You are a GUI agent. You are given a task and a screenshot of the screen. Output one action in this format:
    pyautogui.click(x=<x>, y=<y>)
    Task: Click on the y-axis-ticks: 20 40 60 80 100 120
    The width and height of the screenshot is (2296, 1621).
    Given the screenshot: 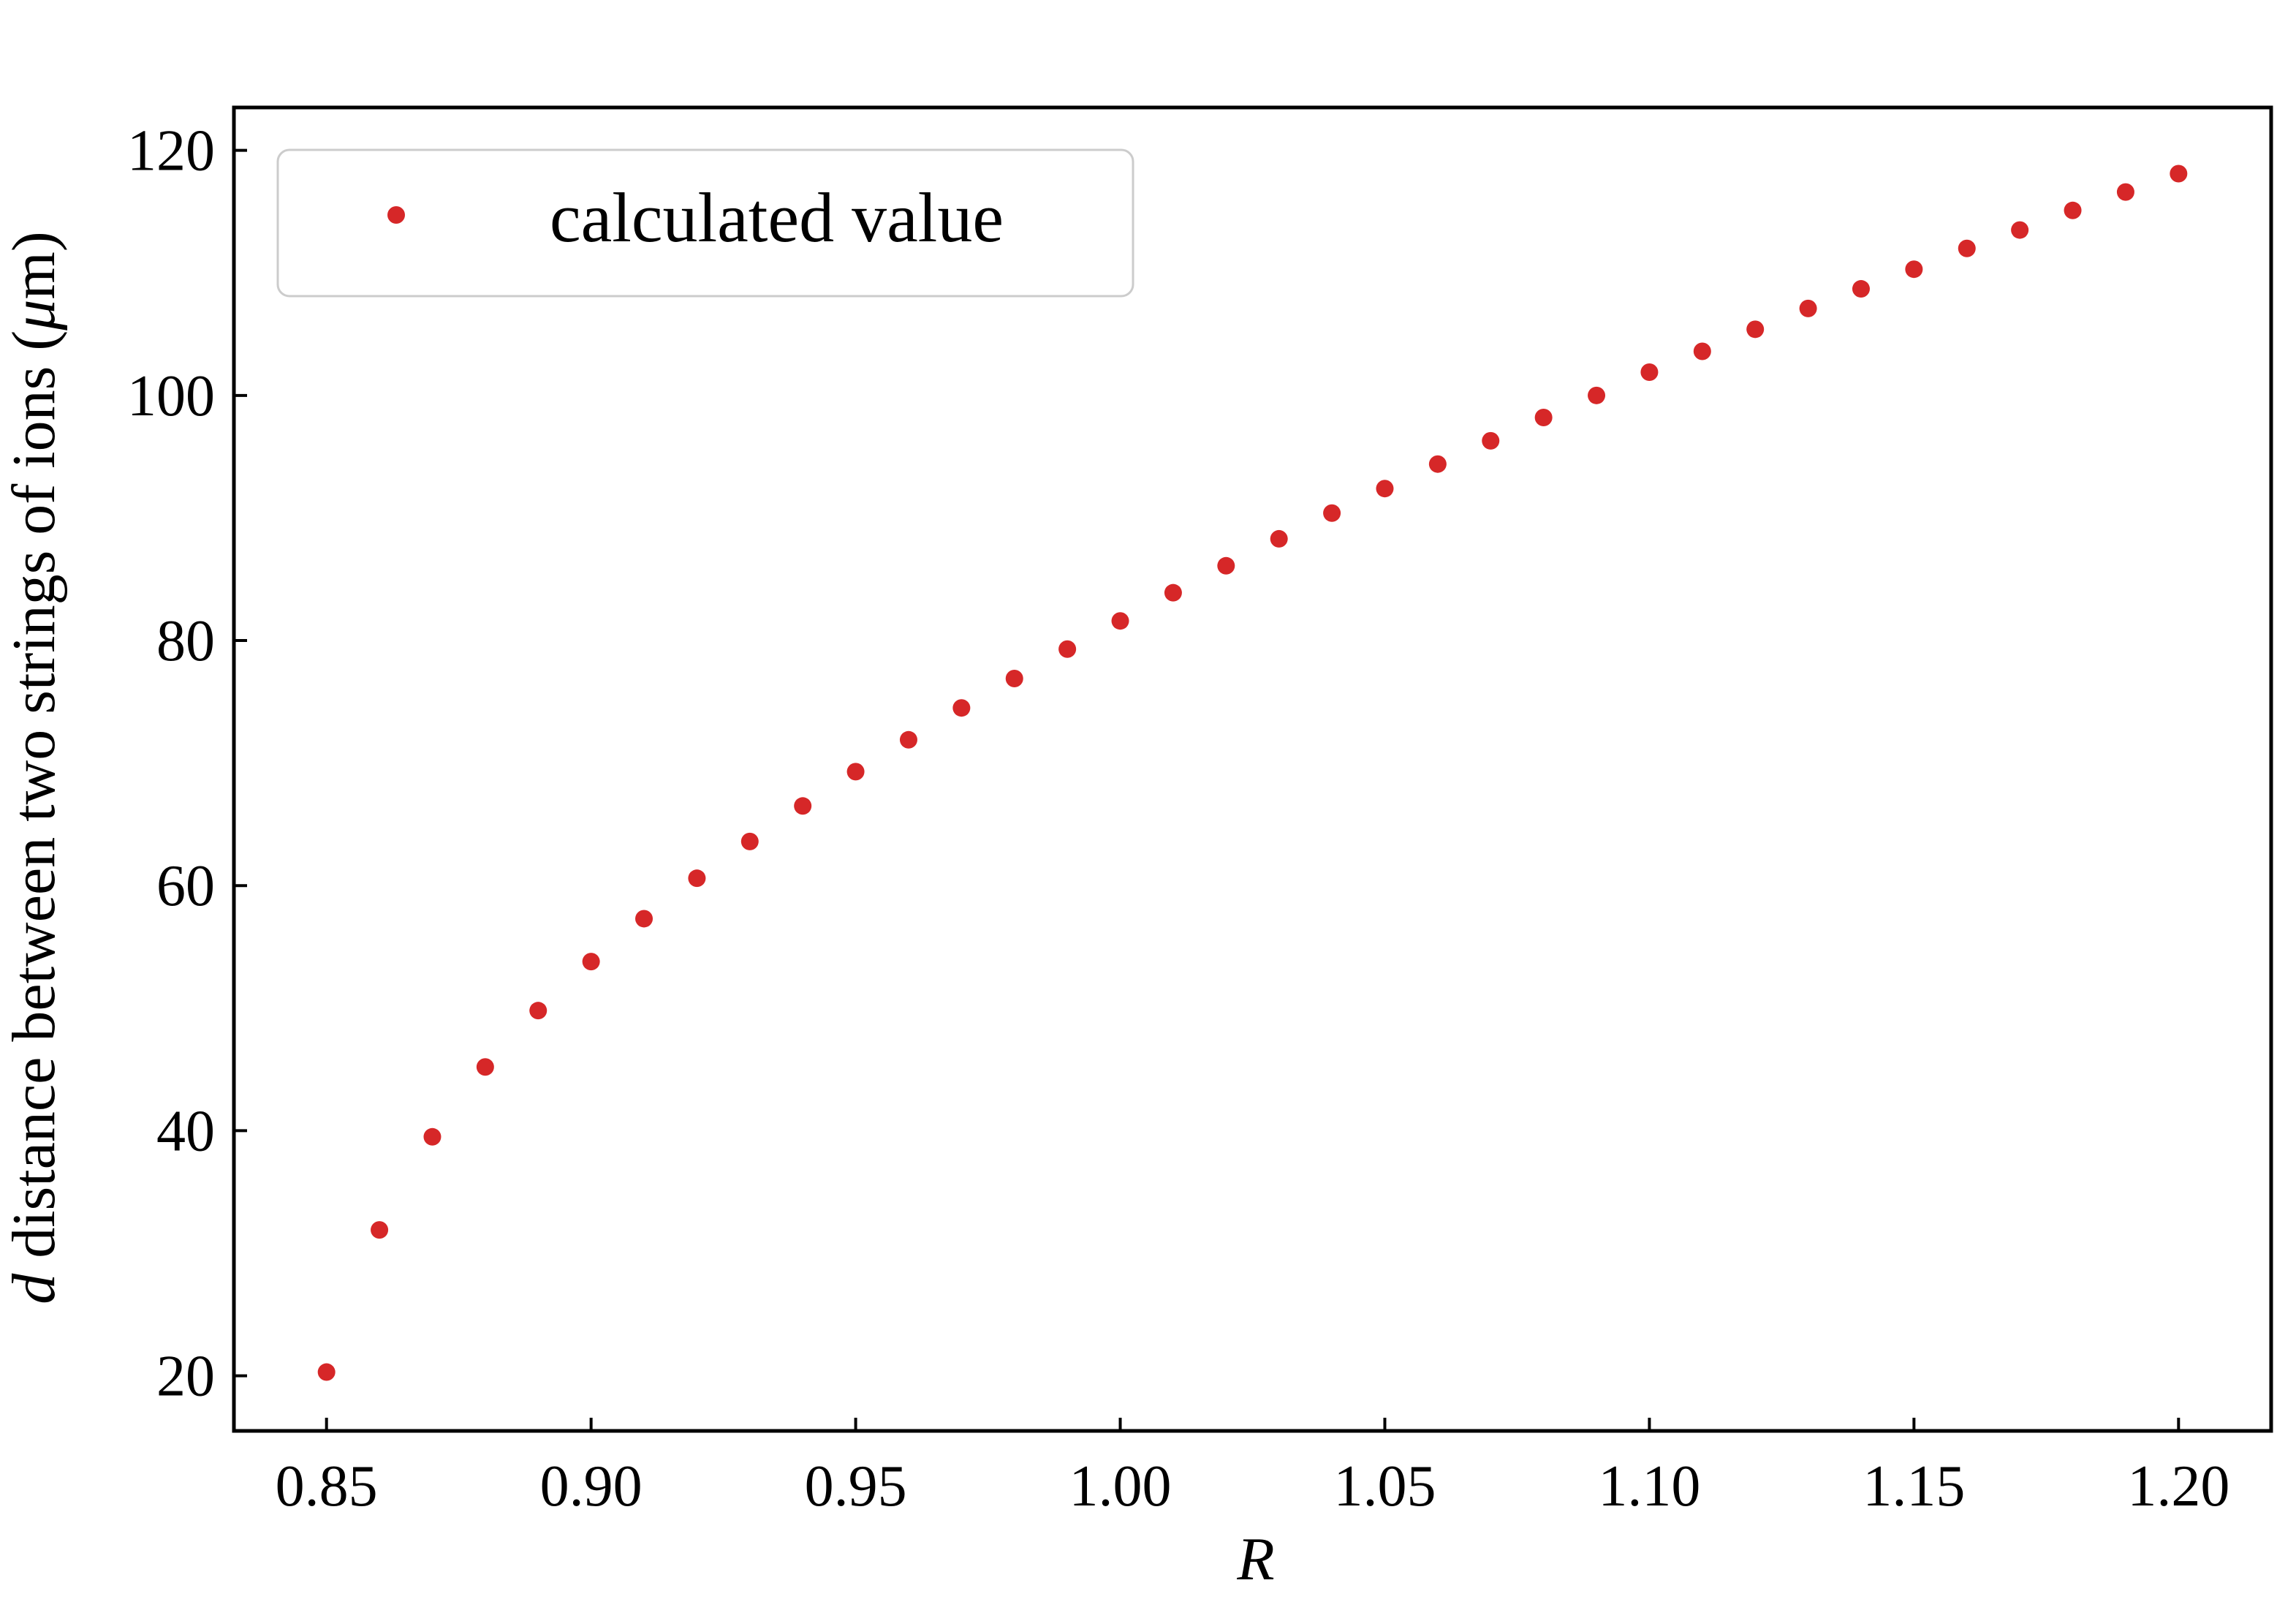 What is the action you would take?
    pyautogui.click(x=187, y=764)
    